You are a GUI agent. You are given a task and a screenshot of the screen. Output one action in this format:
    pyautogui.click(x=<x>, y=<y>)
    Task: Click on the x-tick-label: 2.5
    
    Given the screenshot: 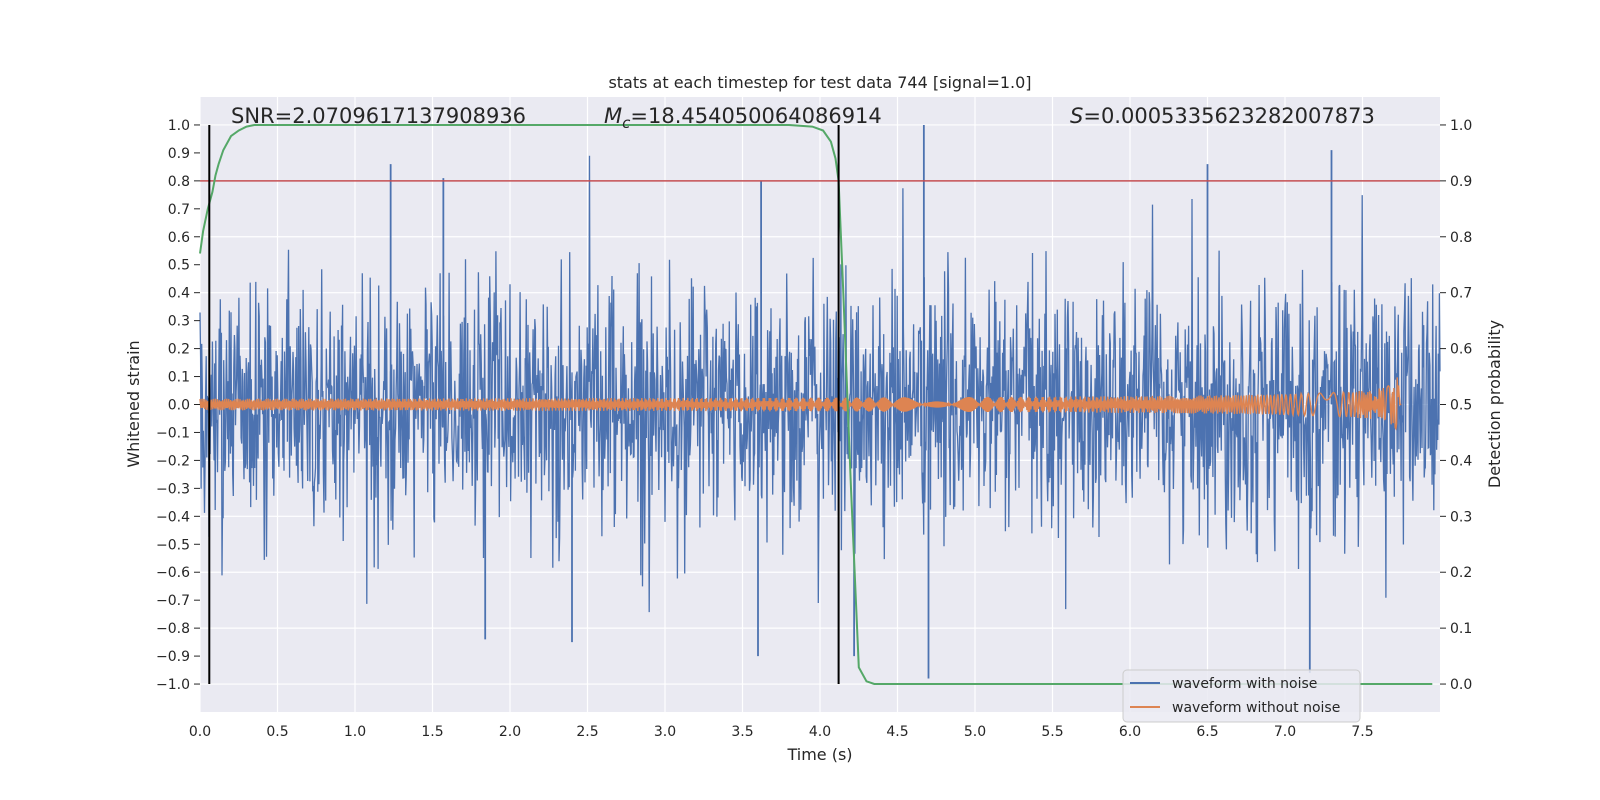 What is the action you would take?
    pyautogui.click(x=587, y=732)
    